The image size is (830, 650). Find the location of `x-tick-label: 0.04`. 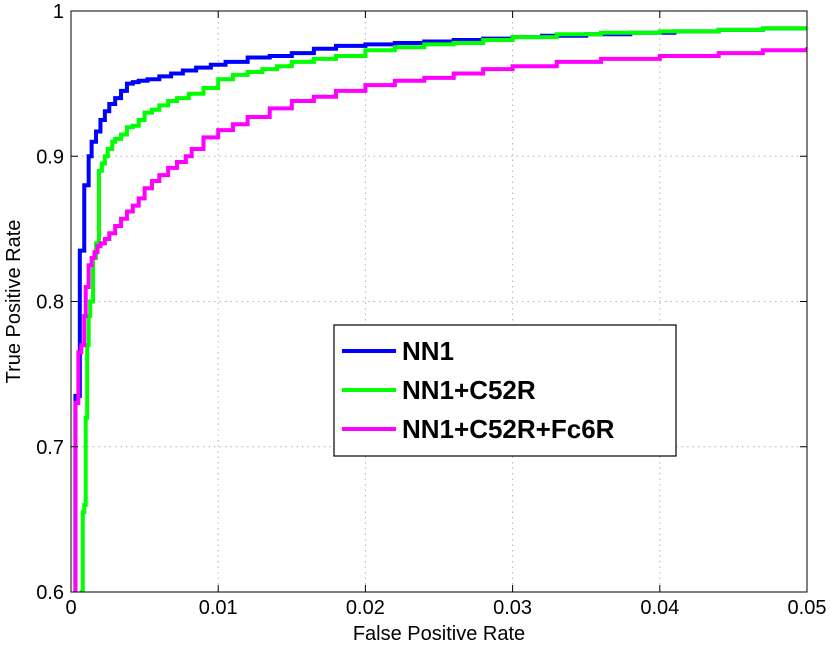

x-tick-label: 0.04 is located at coordinates (659, 608).